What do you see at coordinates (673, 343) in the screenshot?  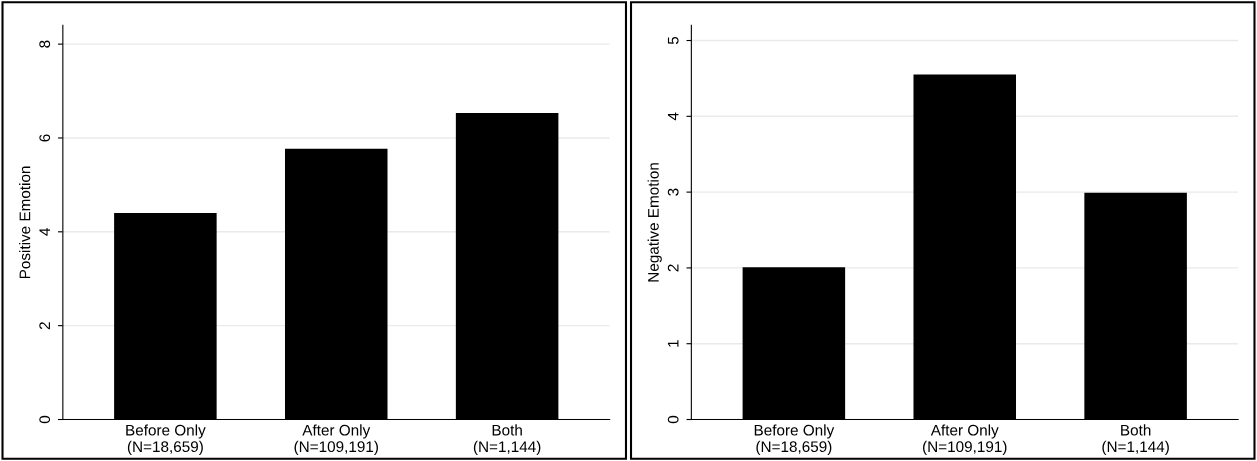 I see `y-tick-label: 1` at bounding box center [673, 343].